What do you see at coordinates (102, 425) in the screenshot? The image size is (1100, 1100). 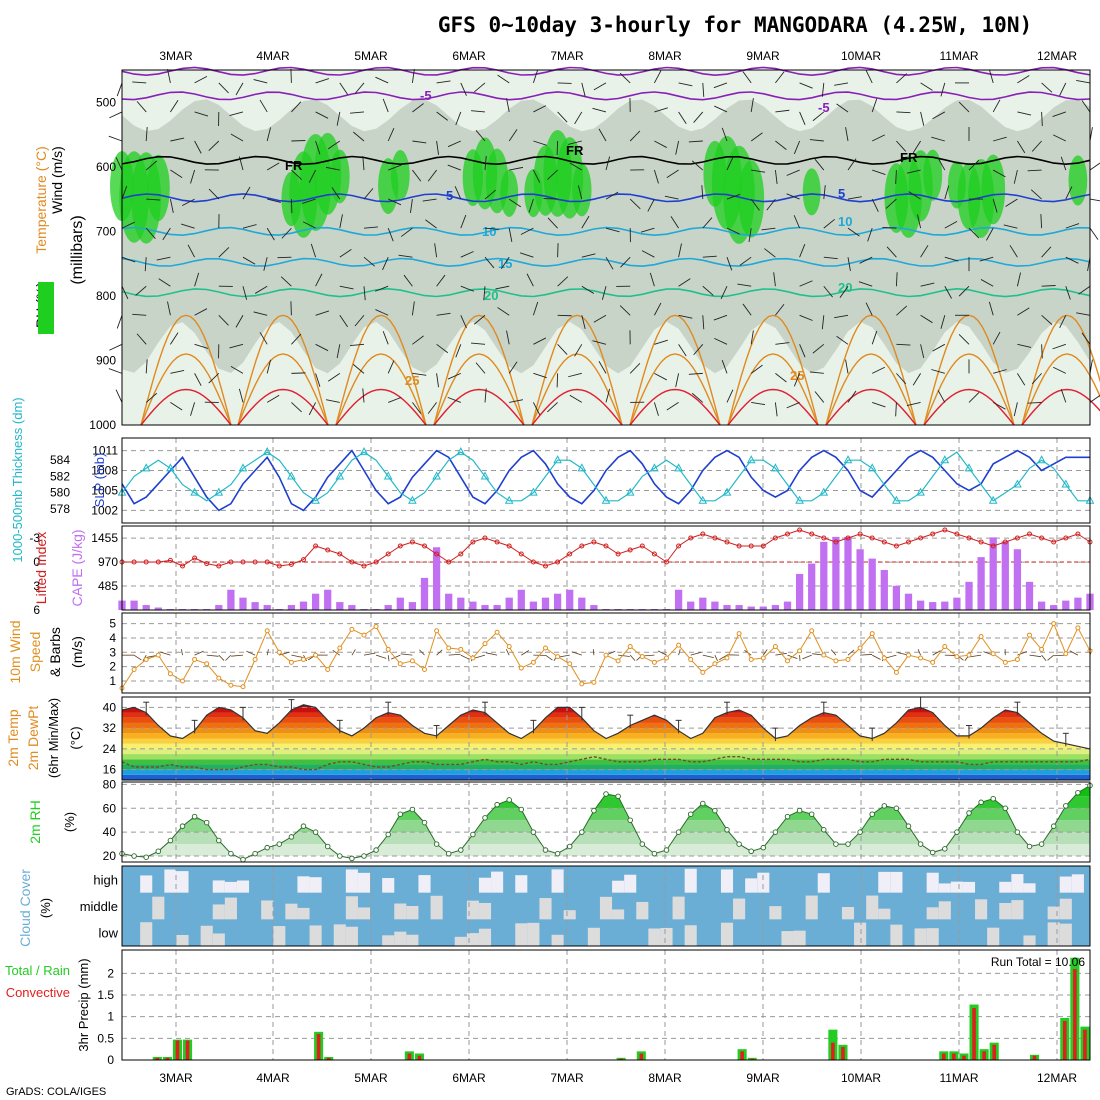 I see `pressure-tick: 1000` at bounding box center [102, 425].